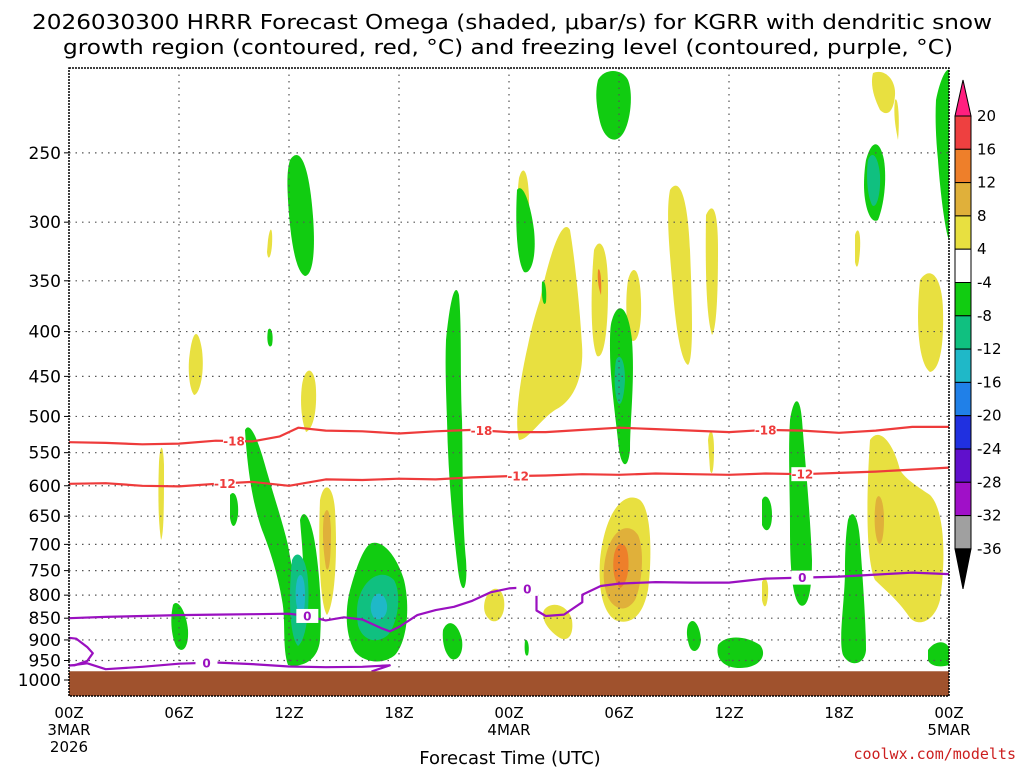 This screenshot has height=768, width=1024. What do you see at coordinates (984, 316) in the screenshot?
I see `colorbar-label: -8` at bounding box center [984, 316].